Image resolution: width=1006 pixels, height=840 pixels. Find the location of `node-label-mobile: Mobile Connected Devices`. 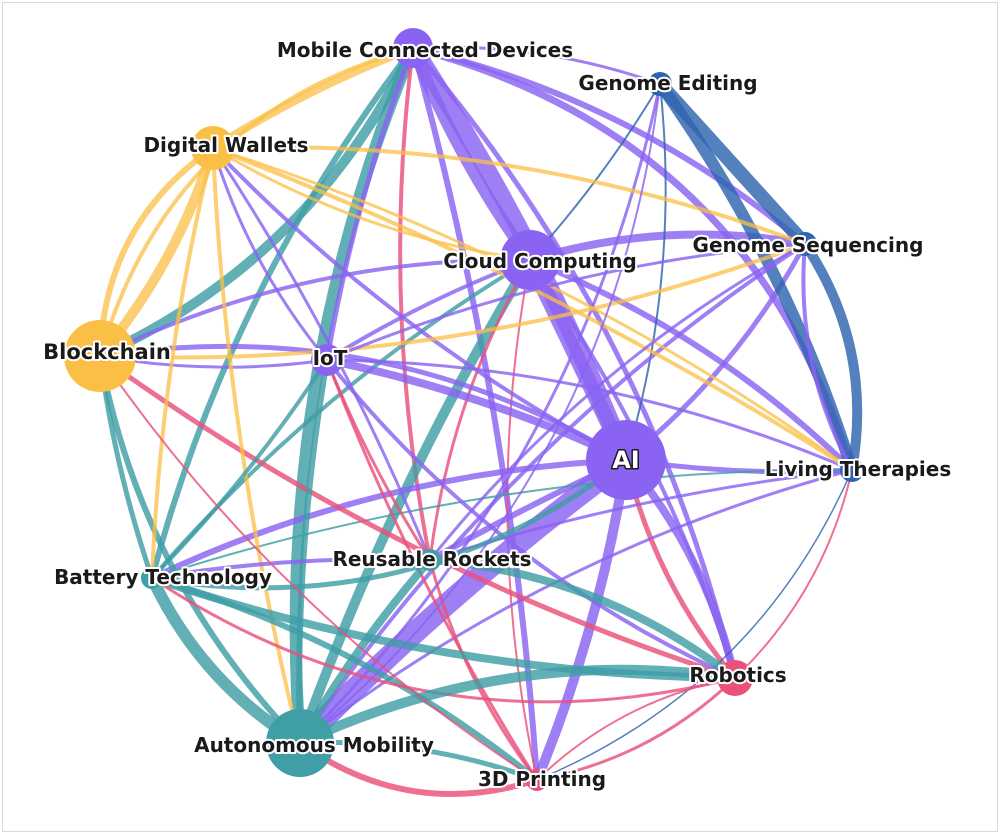

node-label-mobile: Mobile Connected Devices is located at coordinates (425, 50).